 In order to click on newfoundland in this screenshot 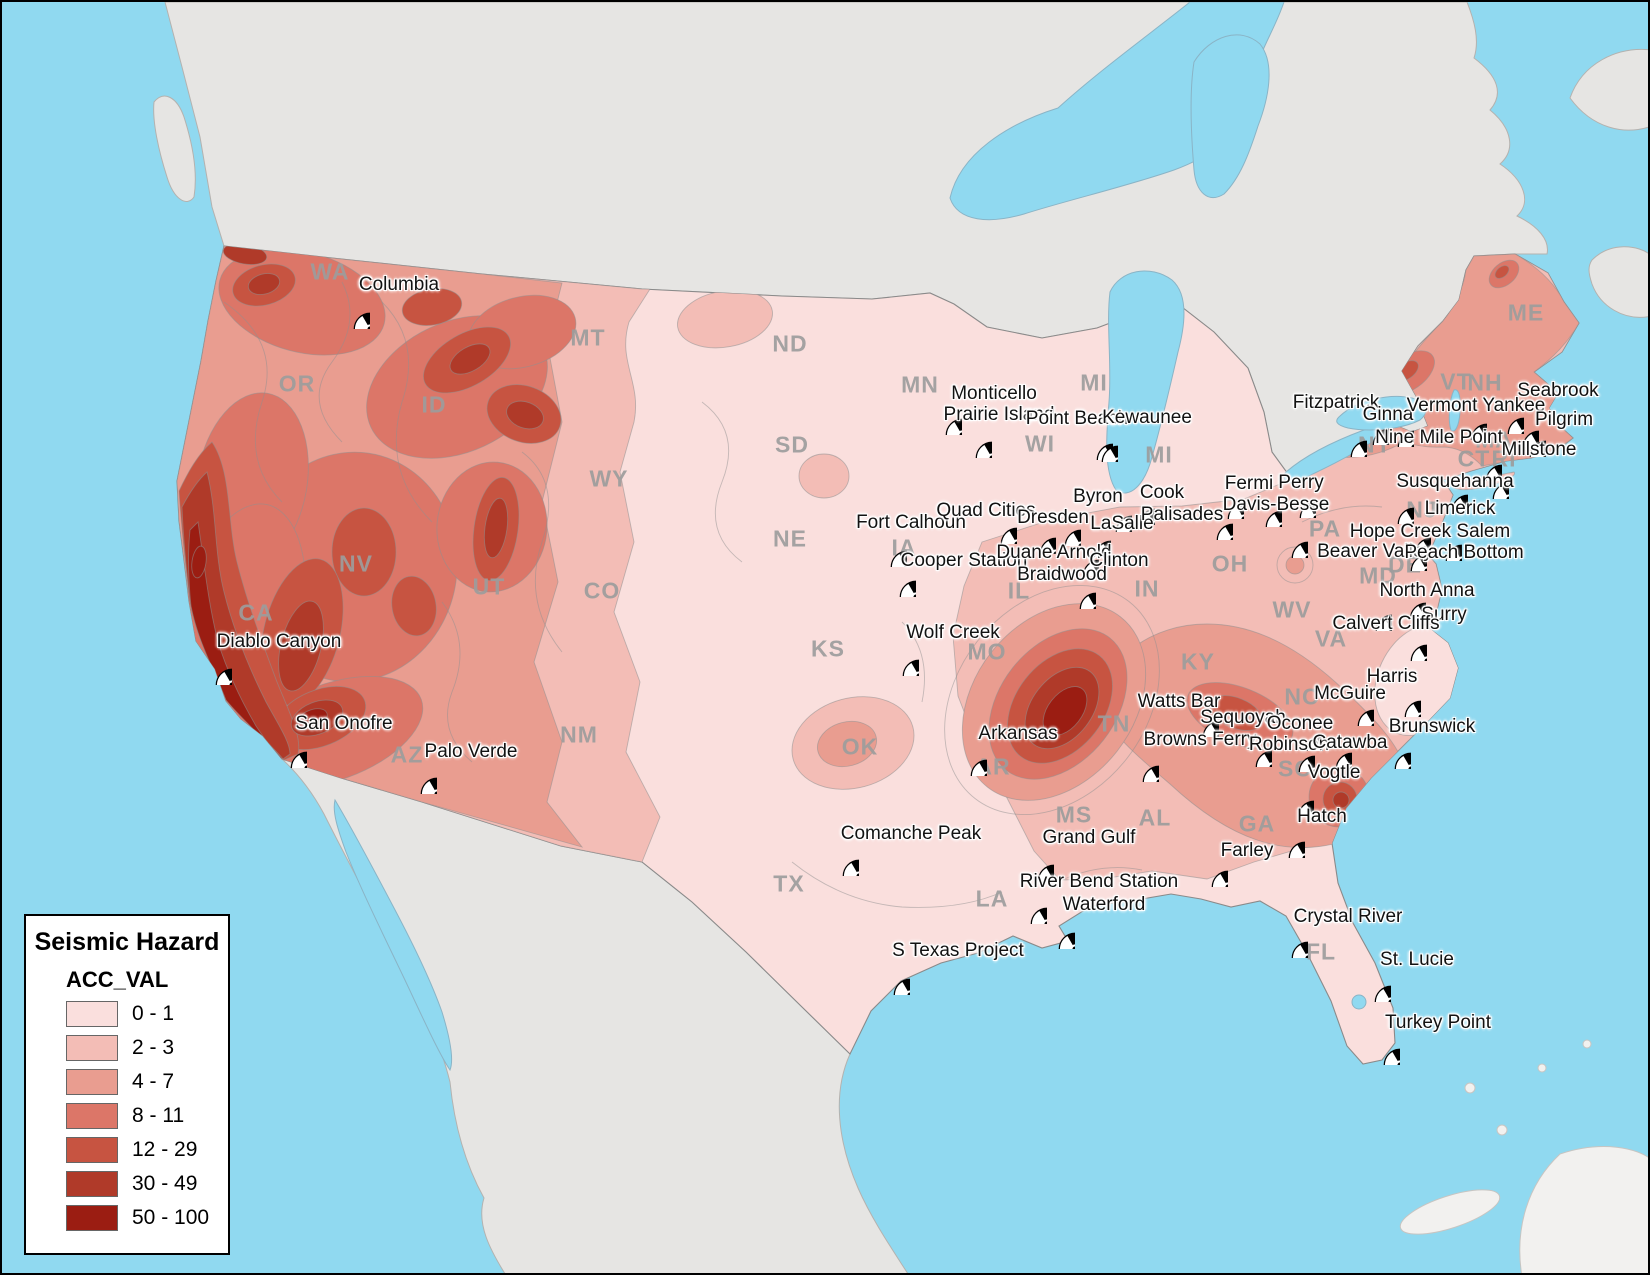, I will do `click(1608, 89)`.